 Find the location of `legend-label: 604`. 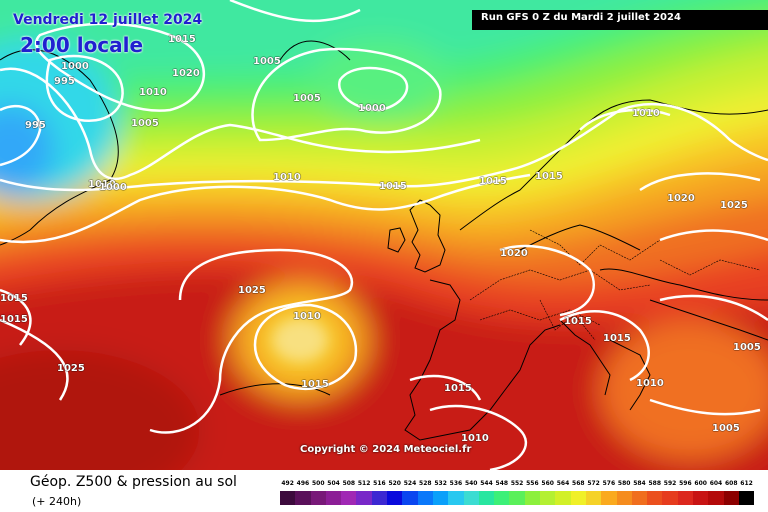

legend-label: 604 is located at coordinates (716, 483).